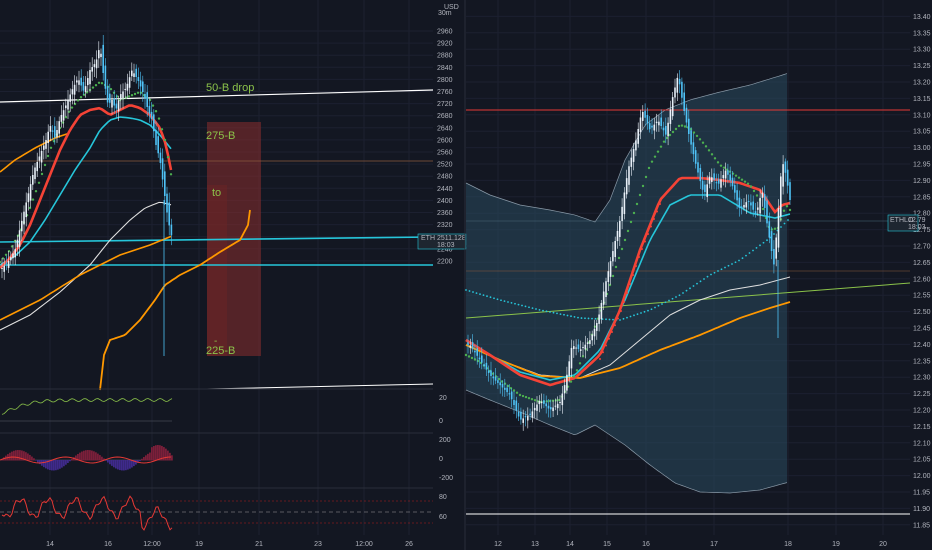 The width and height of the screenshot is (932, 550). I want to click on price-tick: 12.65, so click(922, 263).